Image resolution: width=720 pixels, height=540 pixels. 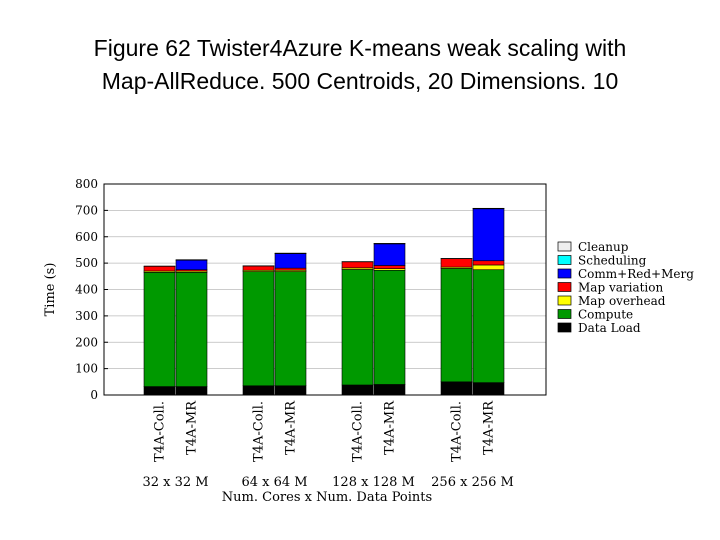 What do you see at coordinates (274, 482) in the screenshot?
I see `group-label: 64 x 64 M` at bounding box center [274, 482].